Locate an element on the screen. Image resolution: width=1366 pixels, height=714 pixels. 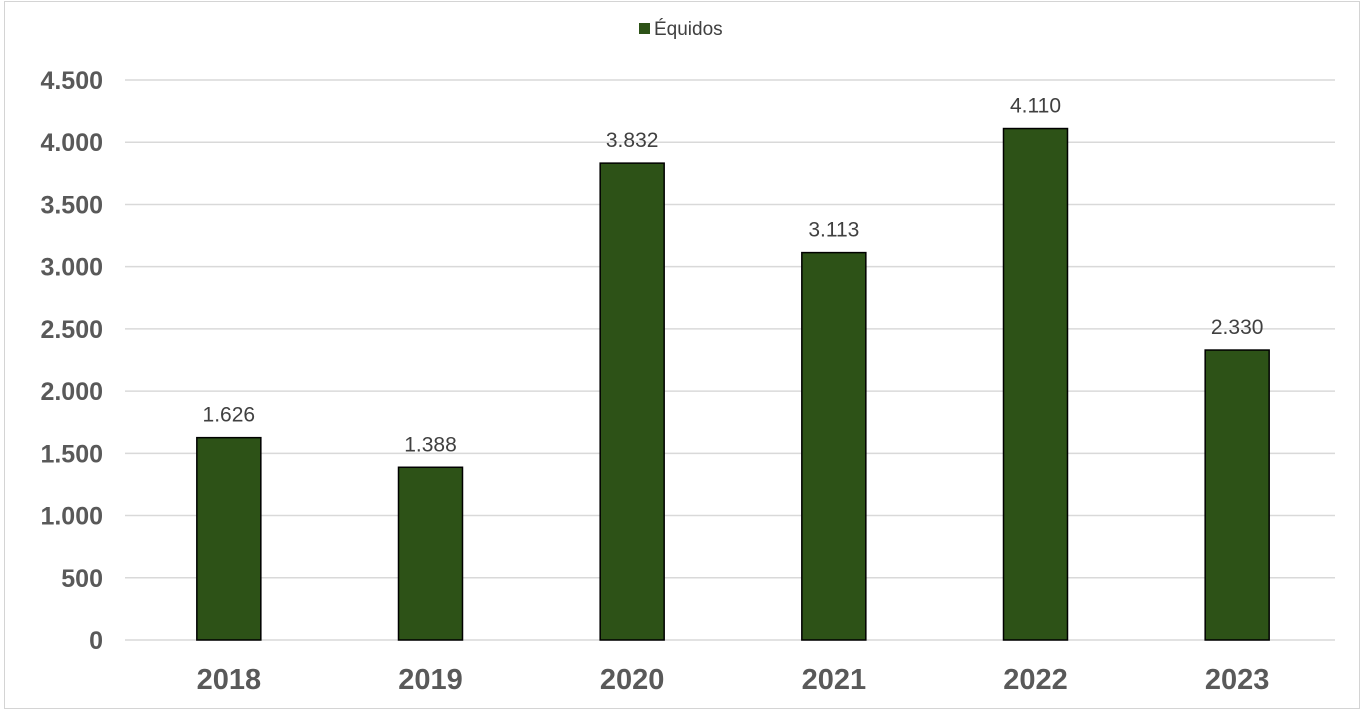
y-tick-label: 0 is located at coordinates (96, 641).